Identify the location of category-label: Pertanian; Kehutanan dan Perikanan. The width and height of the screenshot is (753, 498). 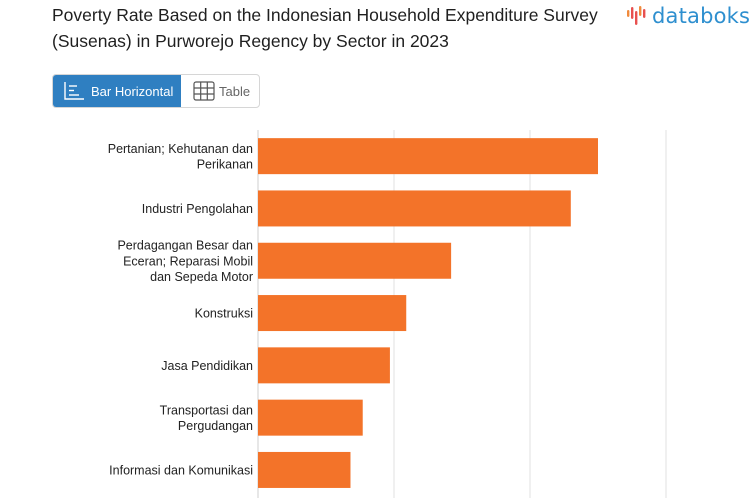
(180, 157).